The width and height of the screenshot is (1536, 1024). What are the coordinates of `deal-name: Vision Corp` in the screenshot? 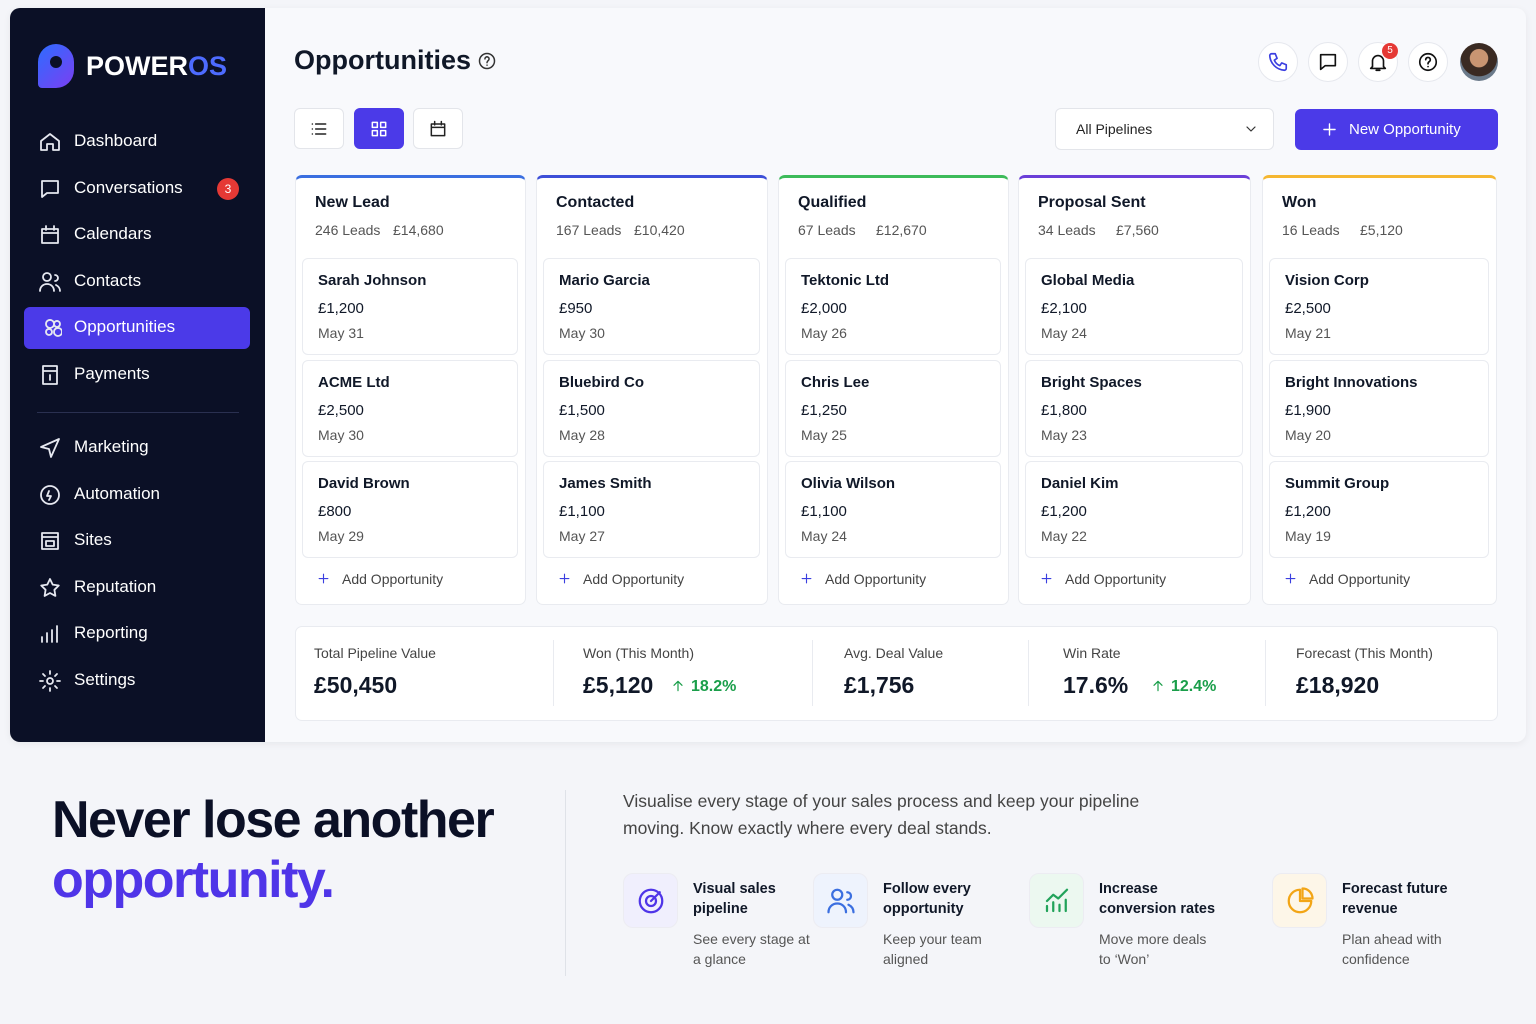 It's located at (1327, 280).